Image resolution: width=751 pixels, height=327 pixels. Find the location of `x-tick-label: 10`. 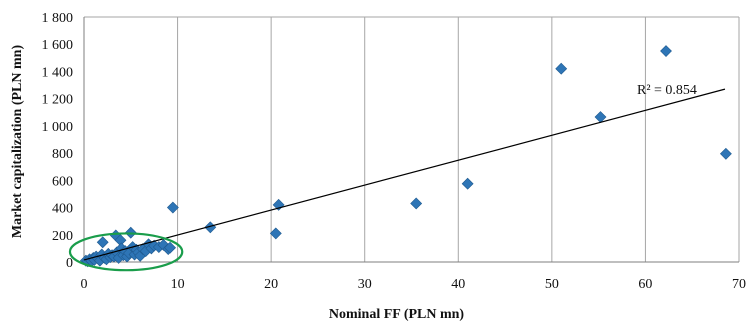

x-tick-label: 10 is located at coordinates (178, 284).